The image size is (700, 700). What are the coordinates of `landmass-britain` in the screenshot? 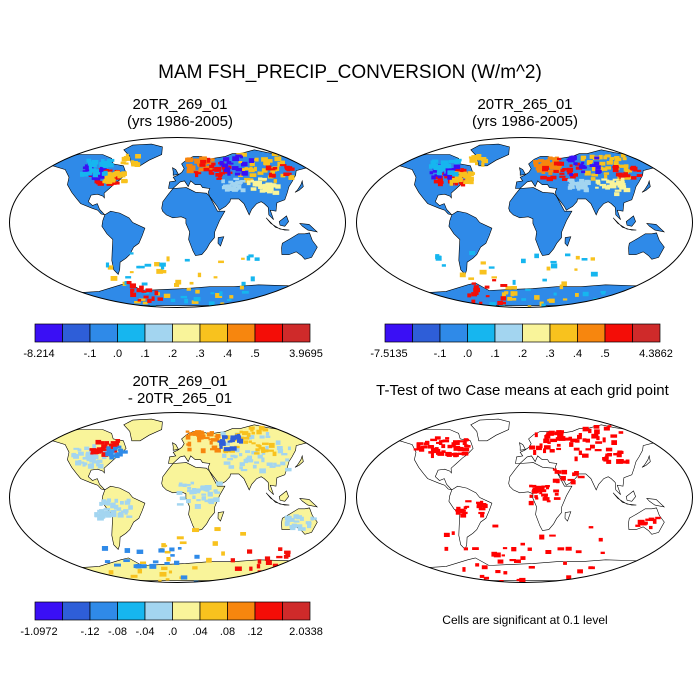 It's located at (175, 171).